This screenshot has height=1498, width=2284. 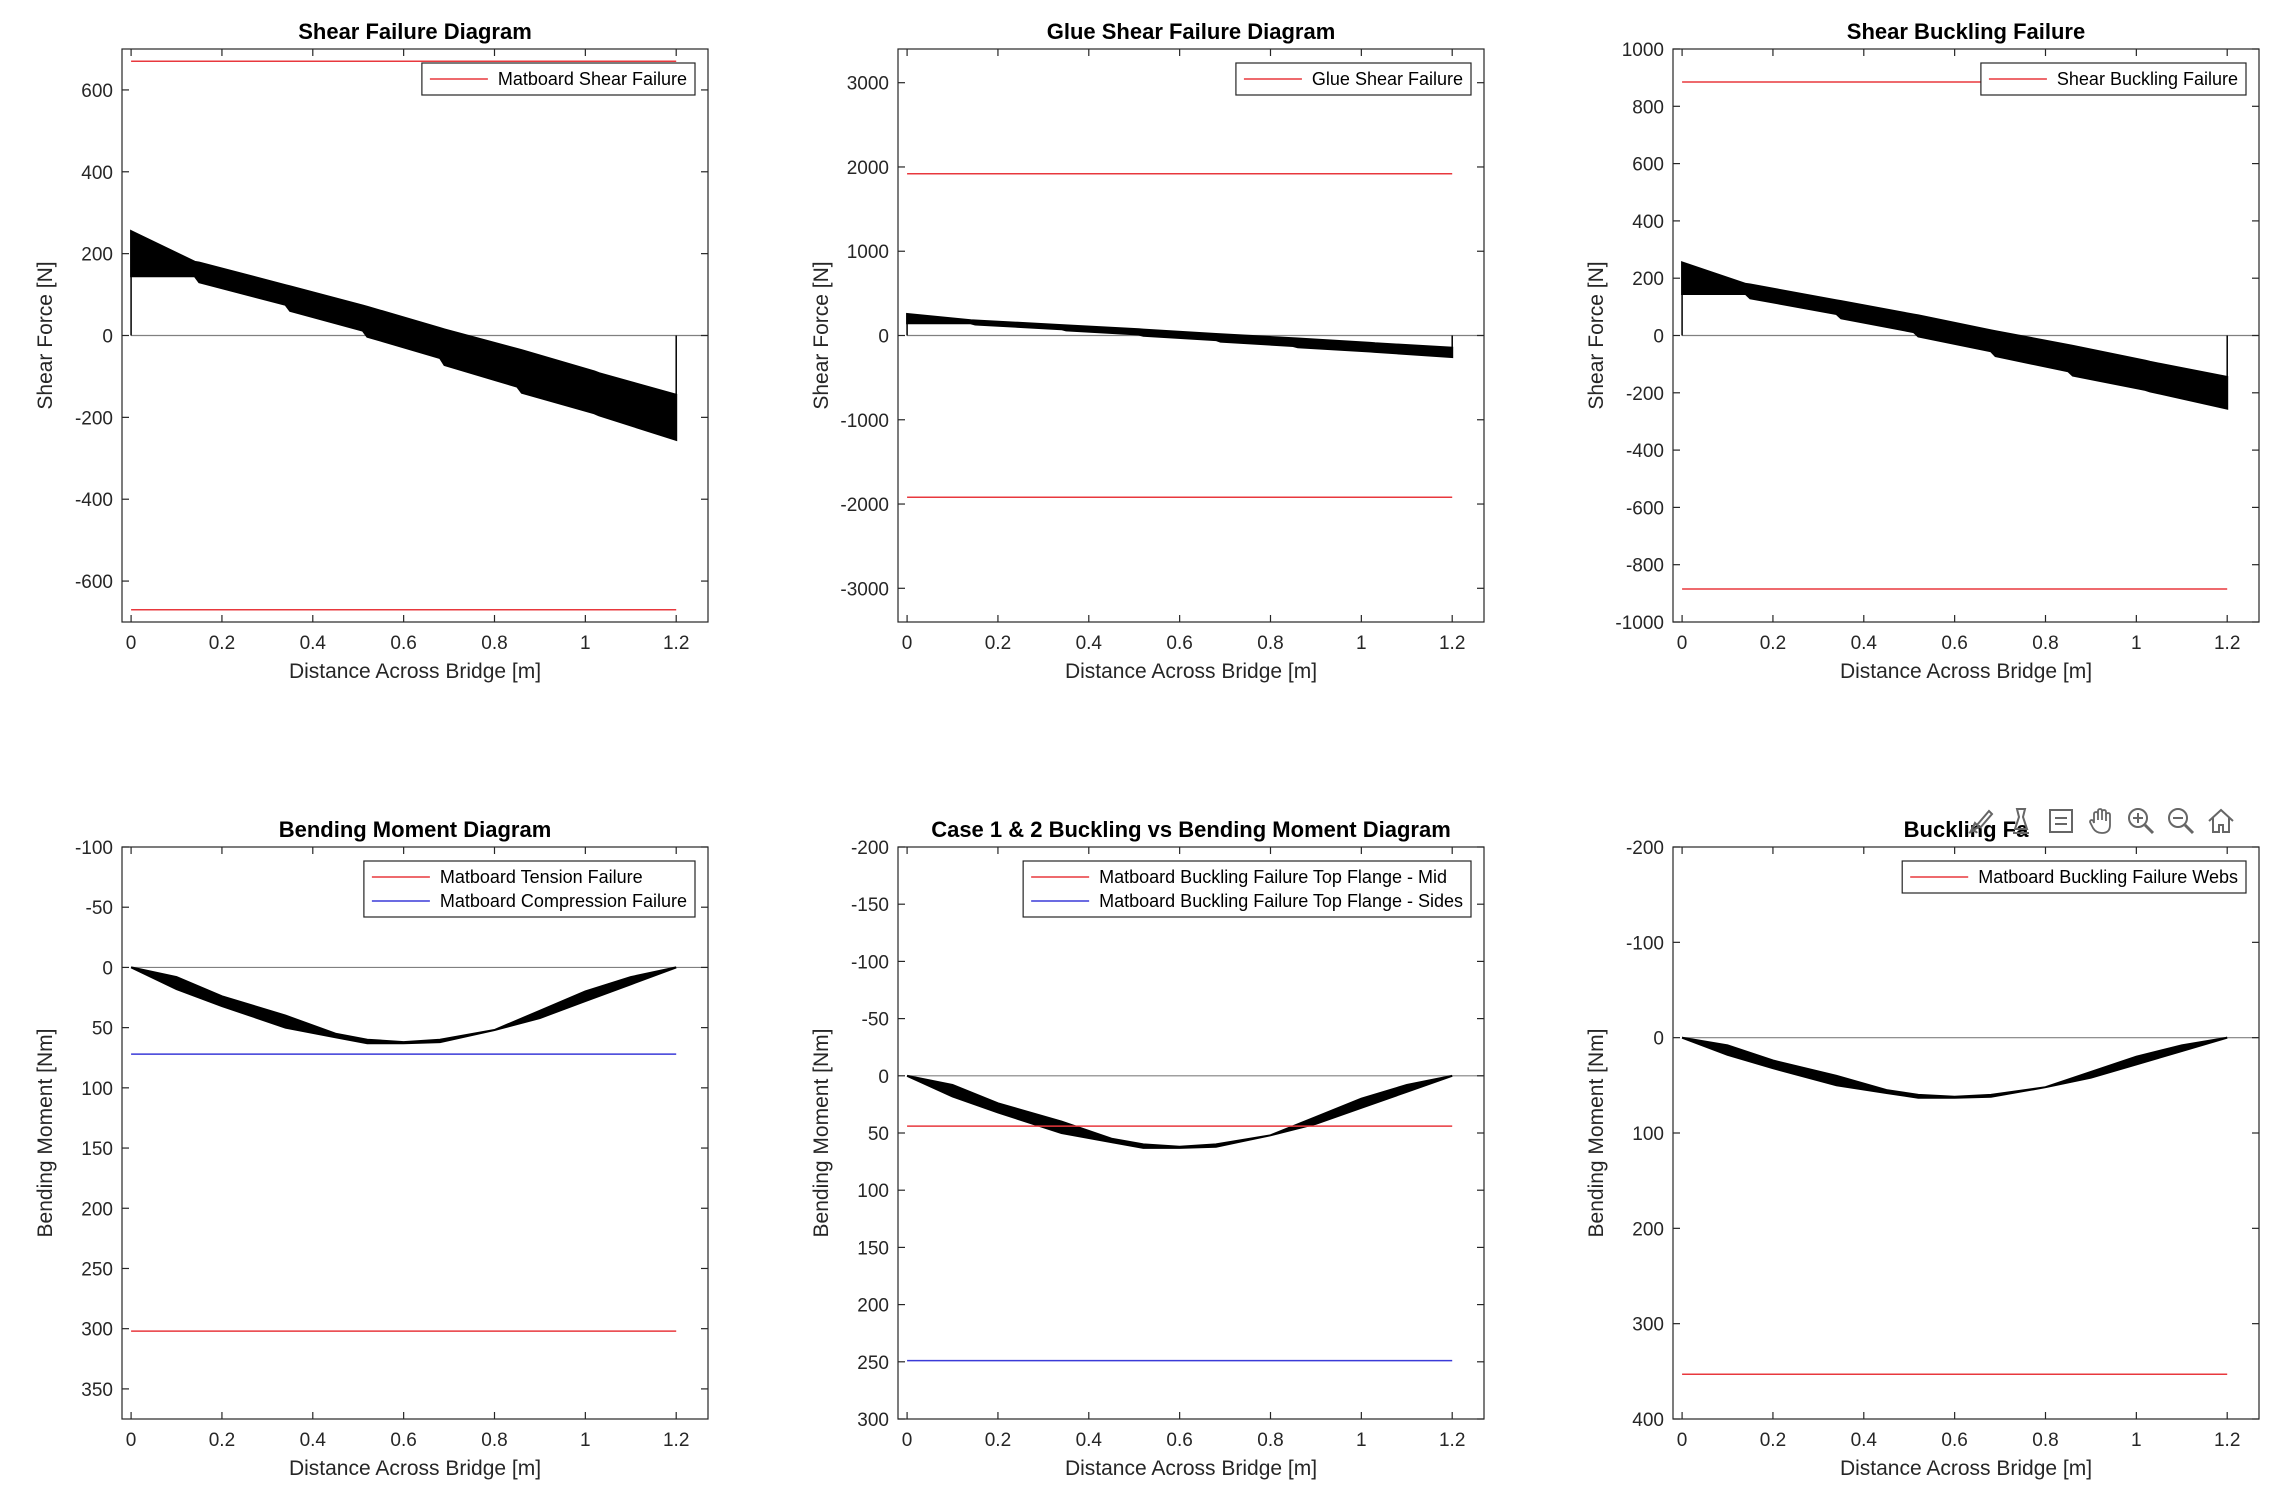 What do you see at coordinates (868, 84) in the screenshot?
I see `y-tick-label: 3000` at bounding box center [868, 84].